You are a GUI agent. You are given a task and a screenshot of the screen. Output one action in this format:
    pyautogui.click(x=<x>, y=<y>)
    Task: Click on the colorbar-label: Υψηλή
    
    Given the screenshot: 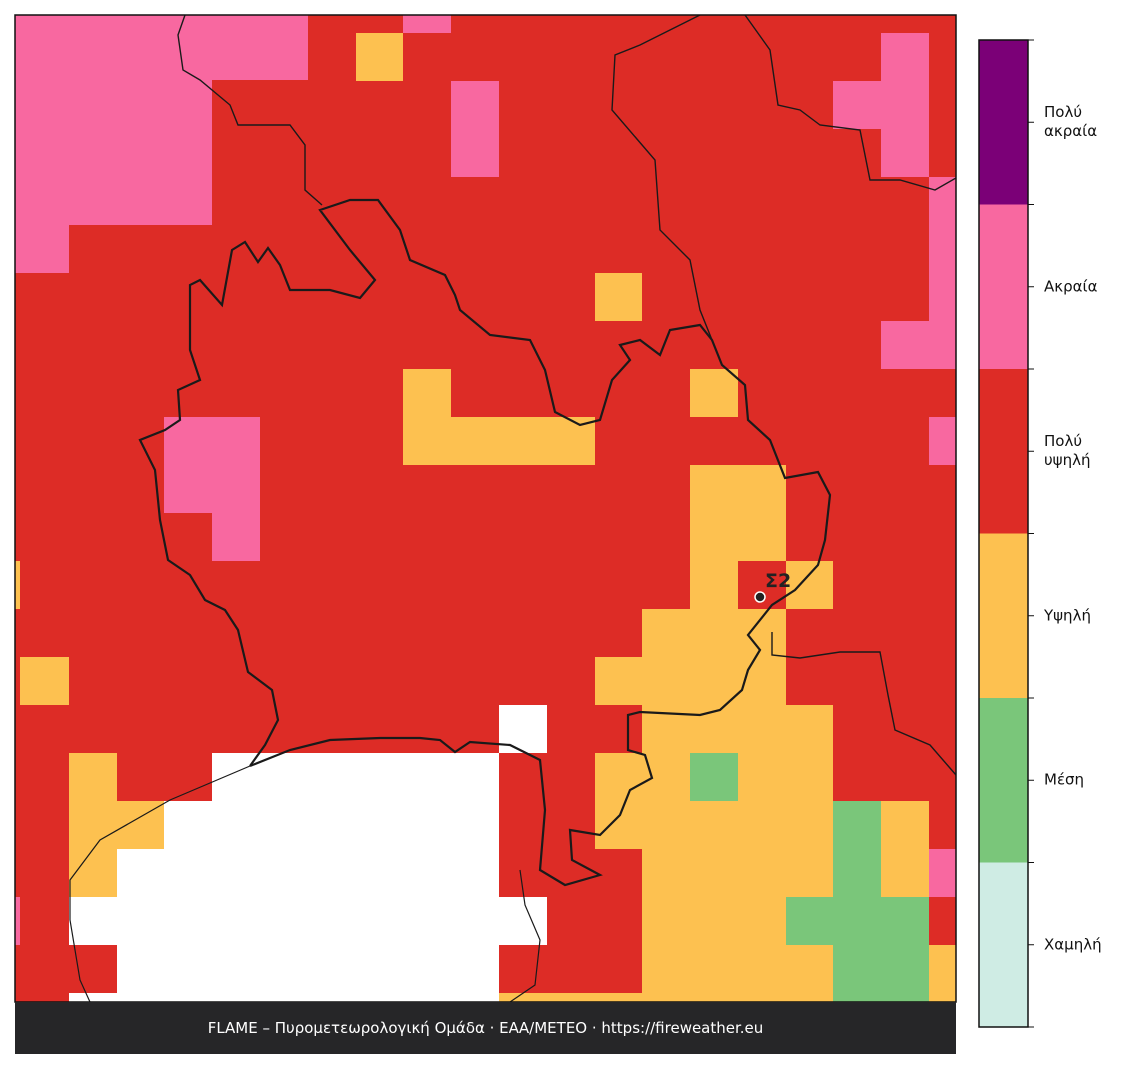 What is the action you would take?
    pyautogui.click(x=1067, y=615)
    